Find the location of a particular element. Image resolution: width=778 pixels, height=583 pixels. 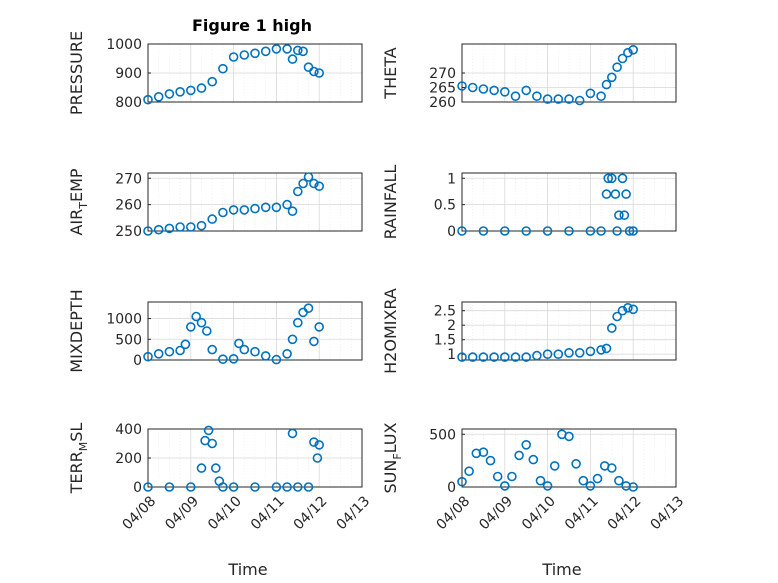

x-tick-label: 04/12 is located at coordinates (625, 513).